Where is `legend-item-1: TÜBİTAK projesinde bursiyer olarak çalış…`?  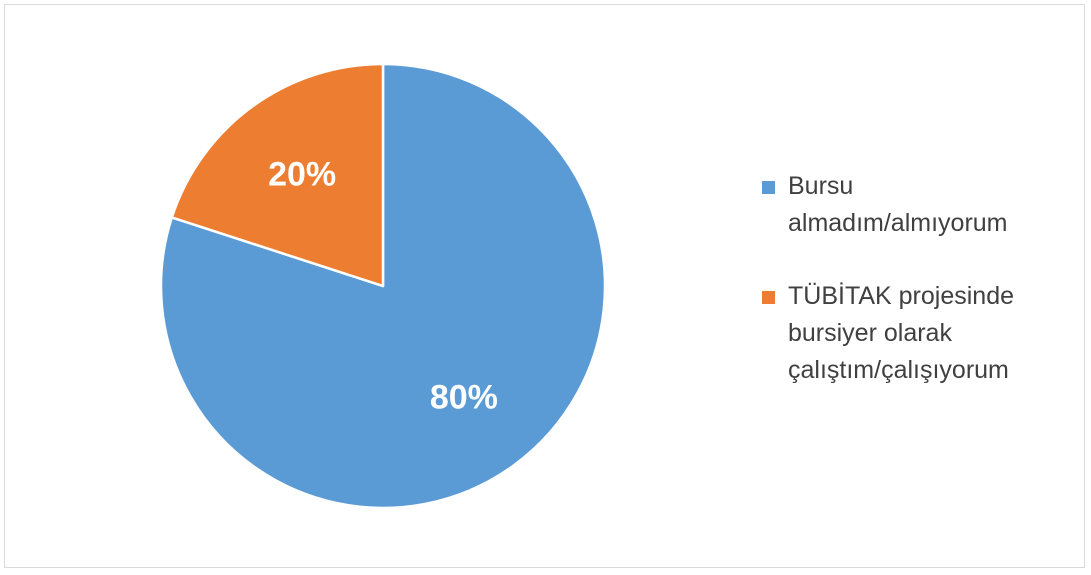
legend-item-1: TÜBİTAK projesinde bursiyer olarak çalış… is located at coordinates (917, 333).